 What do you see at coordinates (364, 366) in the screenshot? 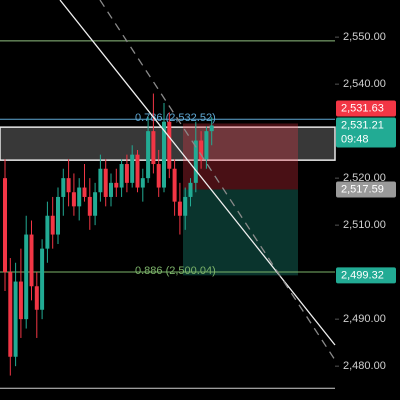
I see `y-tick-label: 2,480.00` at bounding box center [364, 366].